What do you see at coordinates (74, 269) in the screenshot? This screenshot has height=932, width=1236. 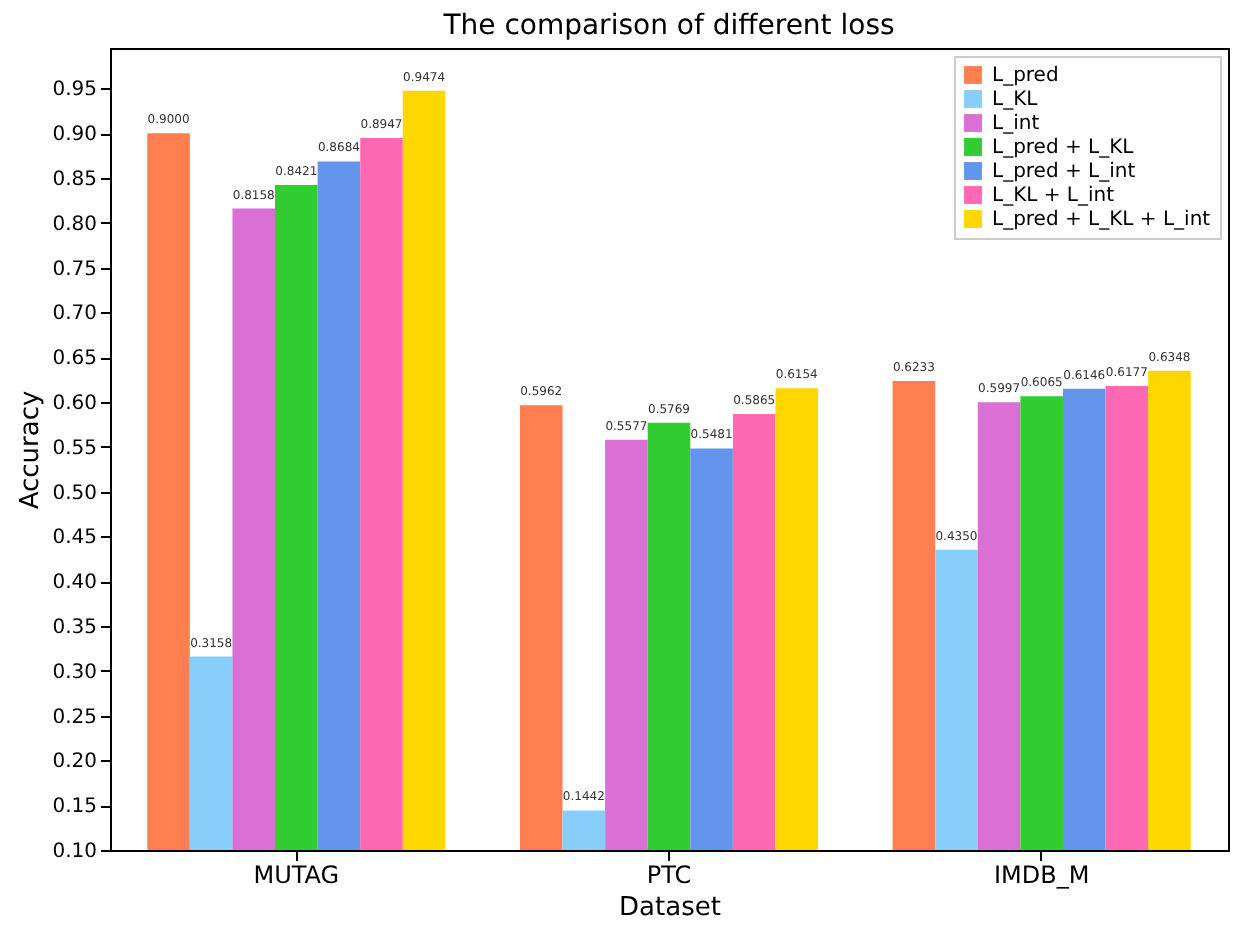 I see `y-tick-label: 0.75` at bounding box center [74, 269].